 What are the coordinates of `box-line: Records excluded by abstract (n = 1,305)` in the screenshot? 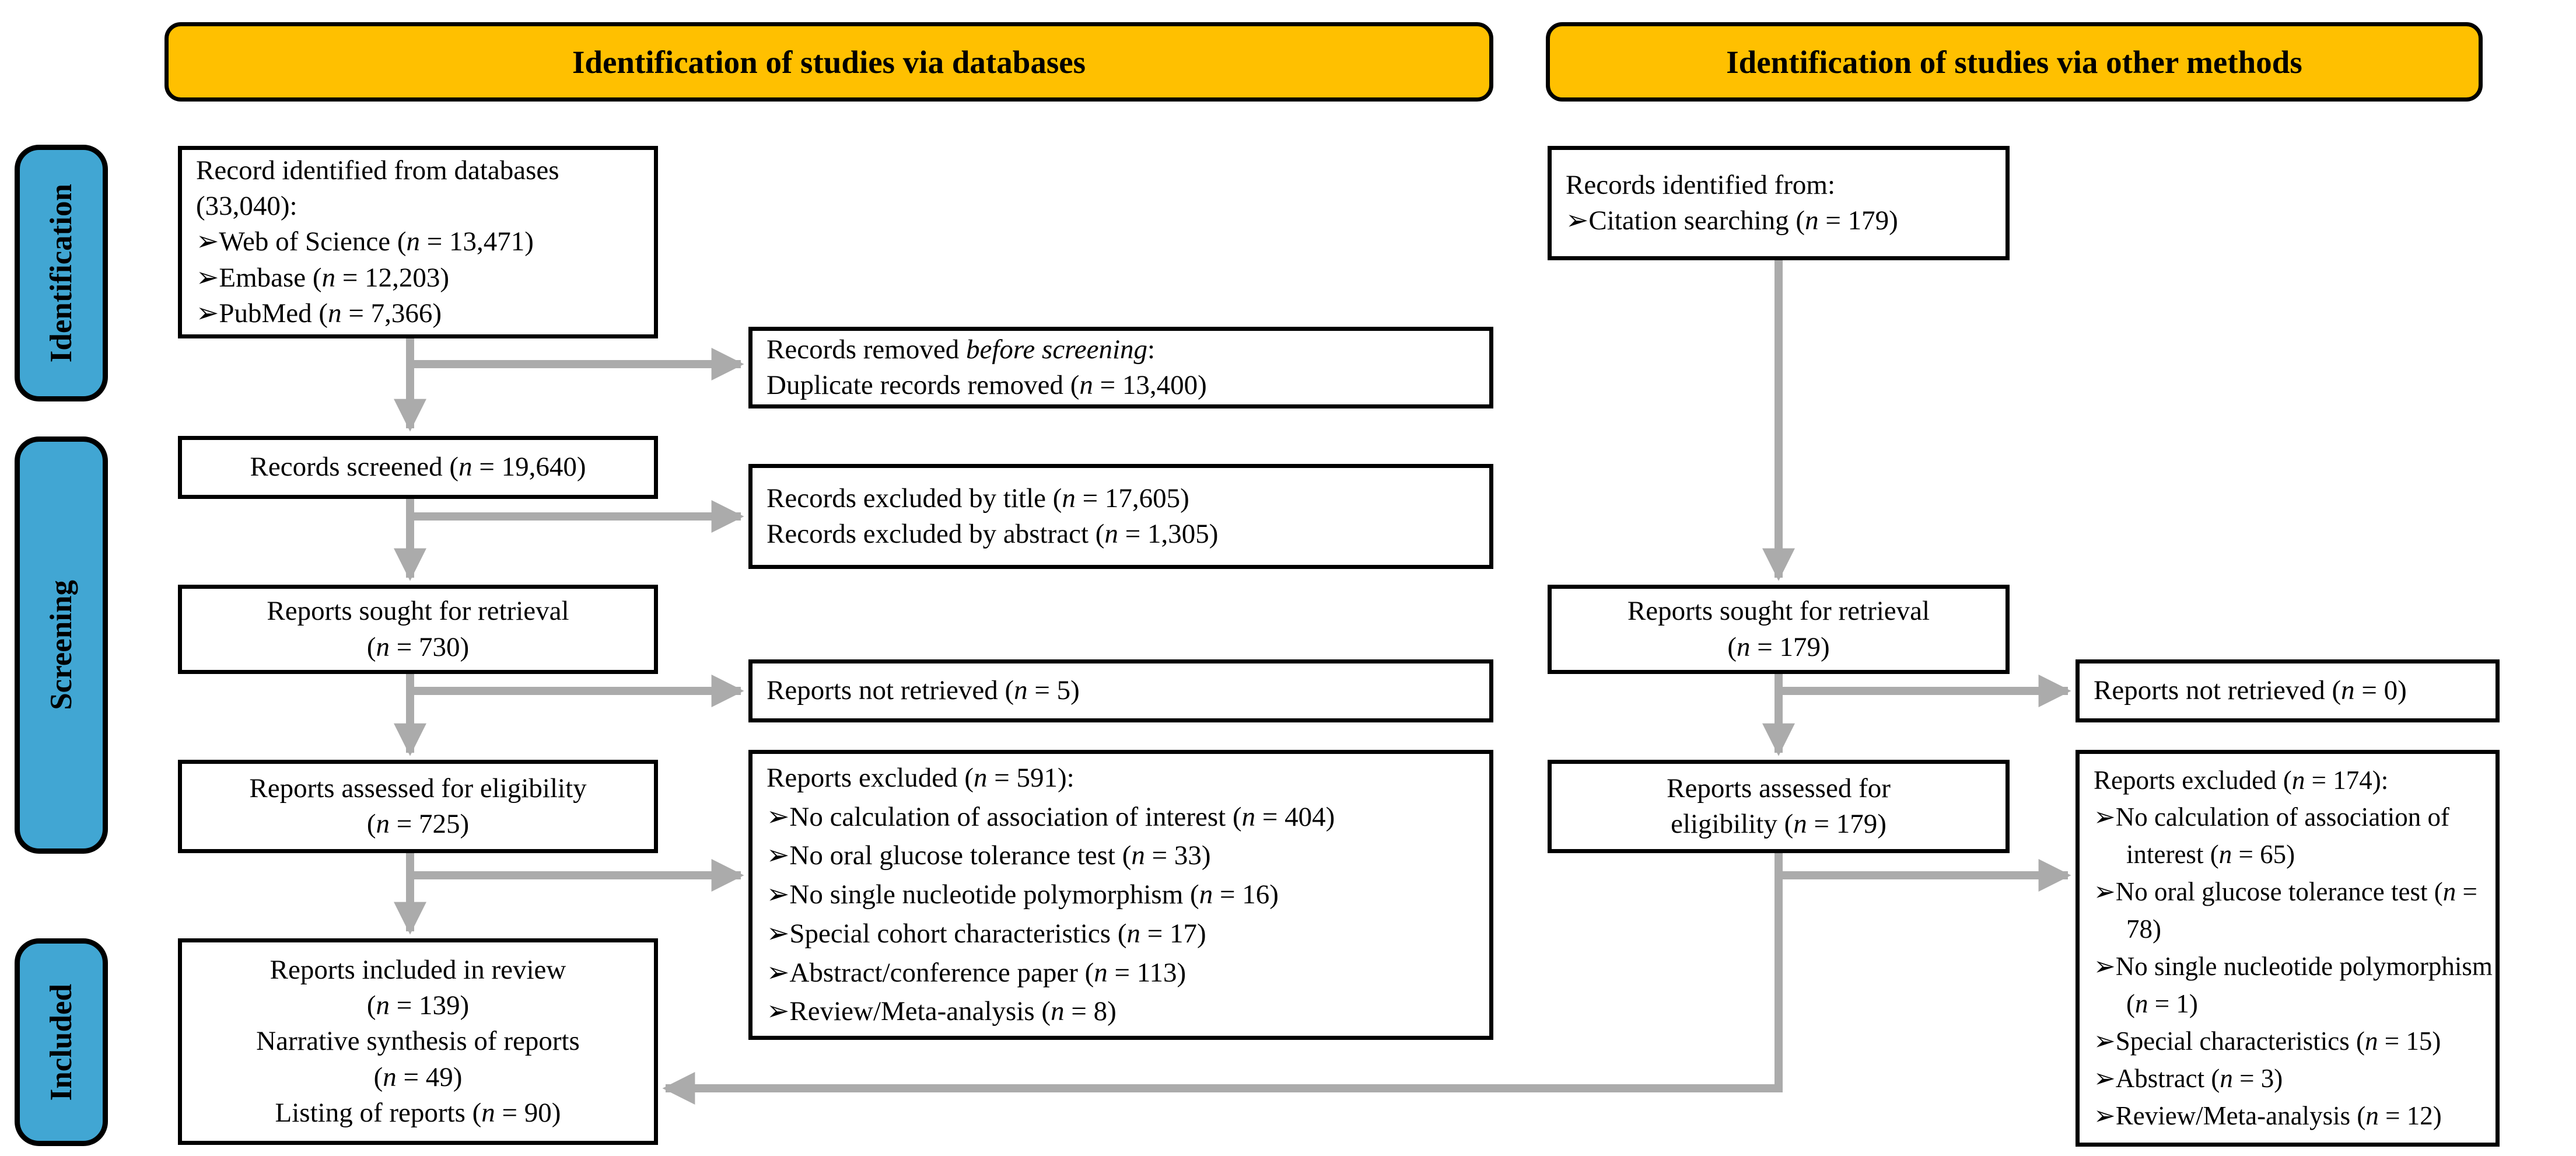 It's located at (992, 534).